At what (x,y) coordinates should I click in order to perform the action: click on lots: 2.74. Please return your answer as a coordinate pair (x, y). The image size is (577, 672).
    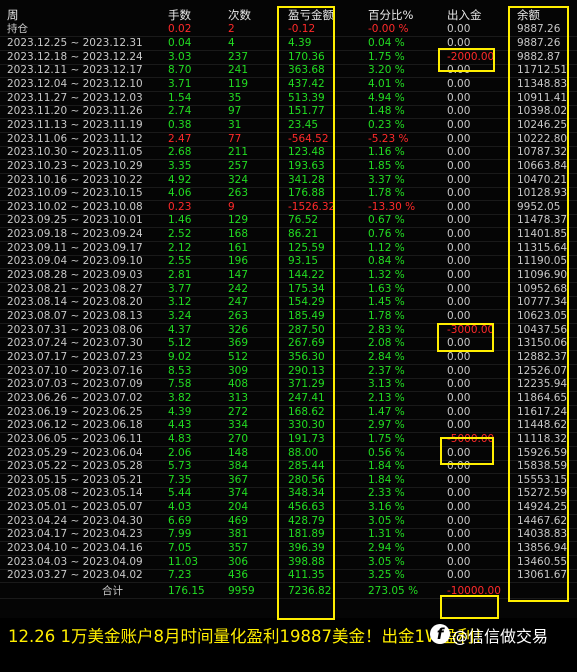
    Looking at the image, I should click on (180, 111).